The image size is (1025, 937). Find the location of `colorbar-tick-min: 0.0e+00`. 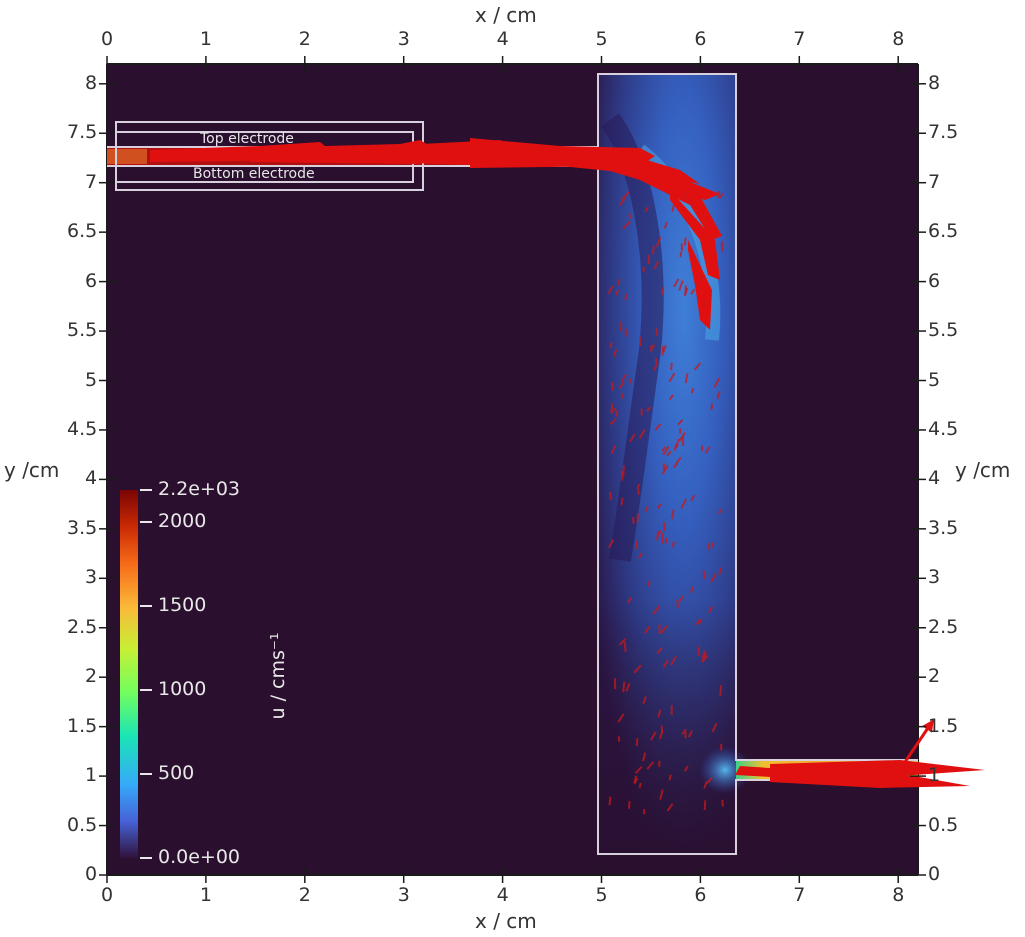

colorbar-tick-min: 0.0e+00 is located at coordinates (199, 857).